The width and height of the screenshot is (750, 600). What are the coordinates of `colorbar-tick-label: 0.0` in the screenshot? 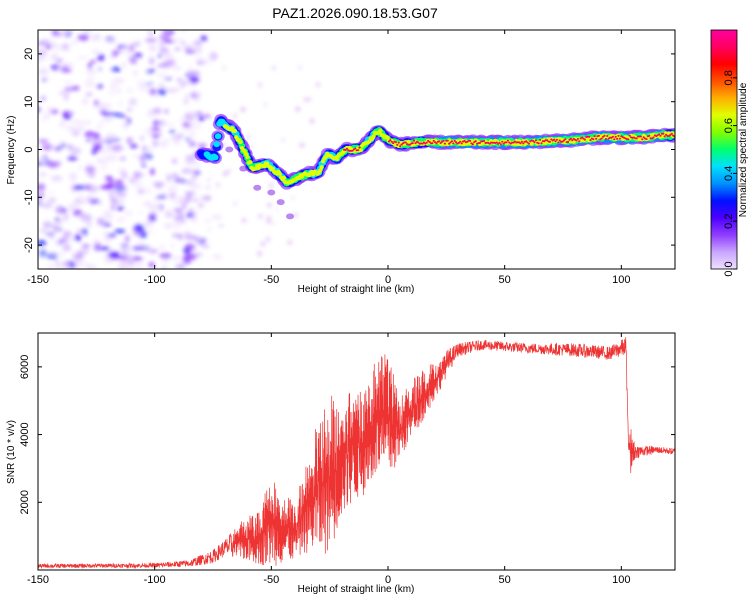 It's located at (729, 268).